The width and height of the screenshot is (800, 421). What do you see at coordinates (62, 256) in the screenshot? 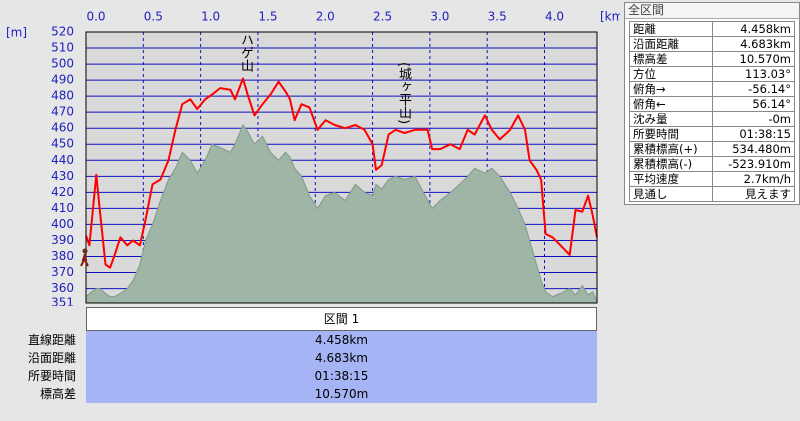
I see `y-tick-label: 380` at bounding box center [62, 256].